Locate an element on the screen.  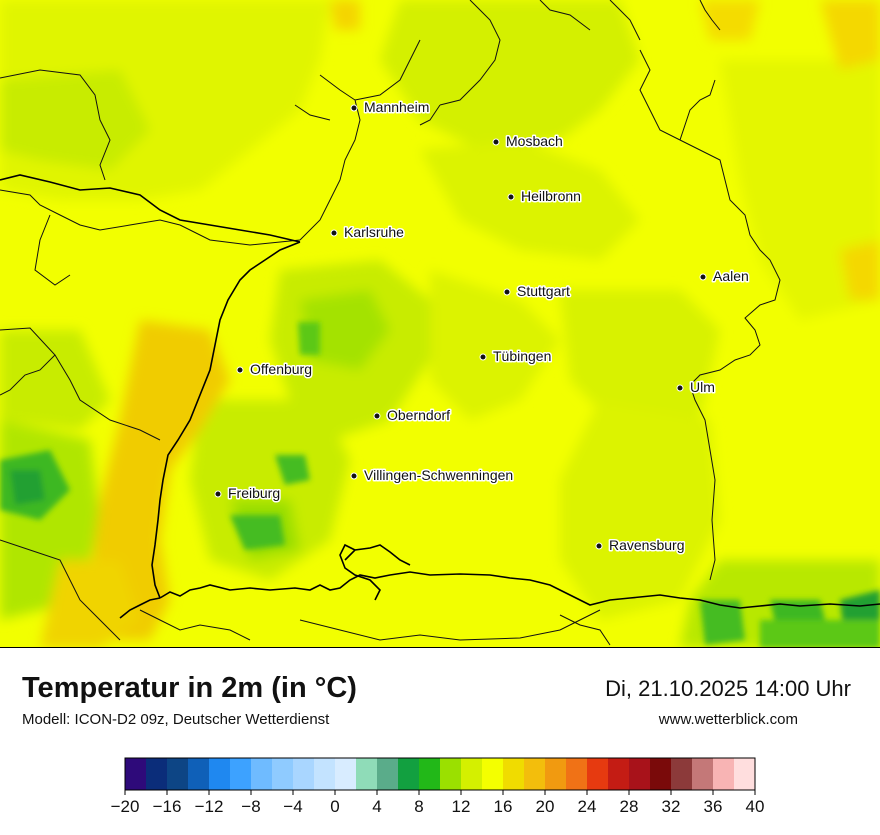
legend-tick-label: 12 is located at coordinates (461, 806).